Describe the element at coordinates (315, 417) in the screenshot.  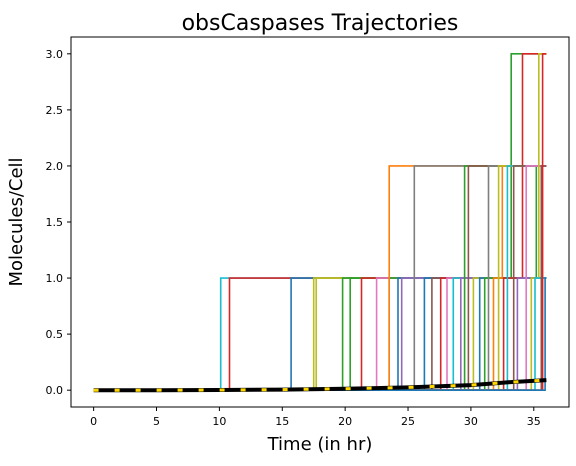
I see `x-axis: 0 5 10 15 20 25 30 35` at that location.